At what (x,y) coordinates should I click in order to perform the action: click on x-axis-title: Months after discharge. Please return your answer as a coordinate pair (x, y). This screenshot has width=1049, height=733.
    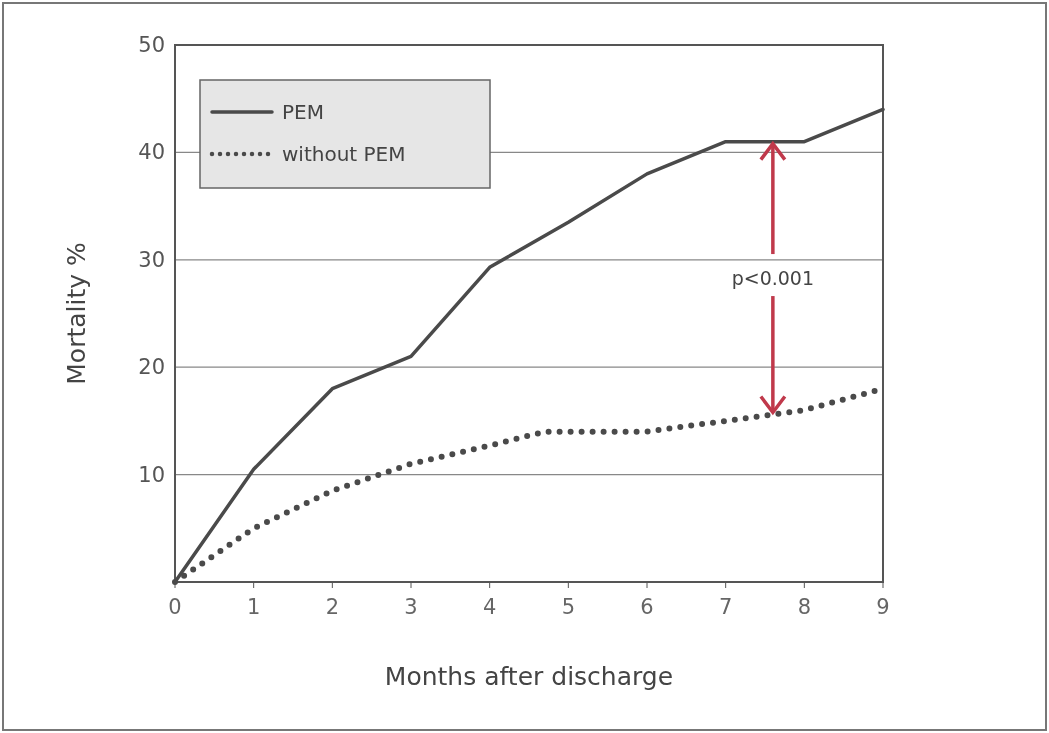
    Looking at the image, I should click on (529, 676).